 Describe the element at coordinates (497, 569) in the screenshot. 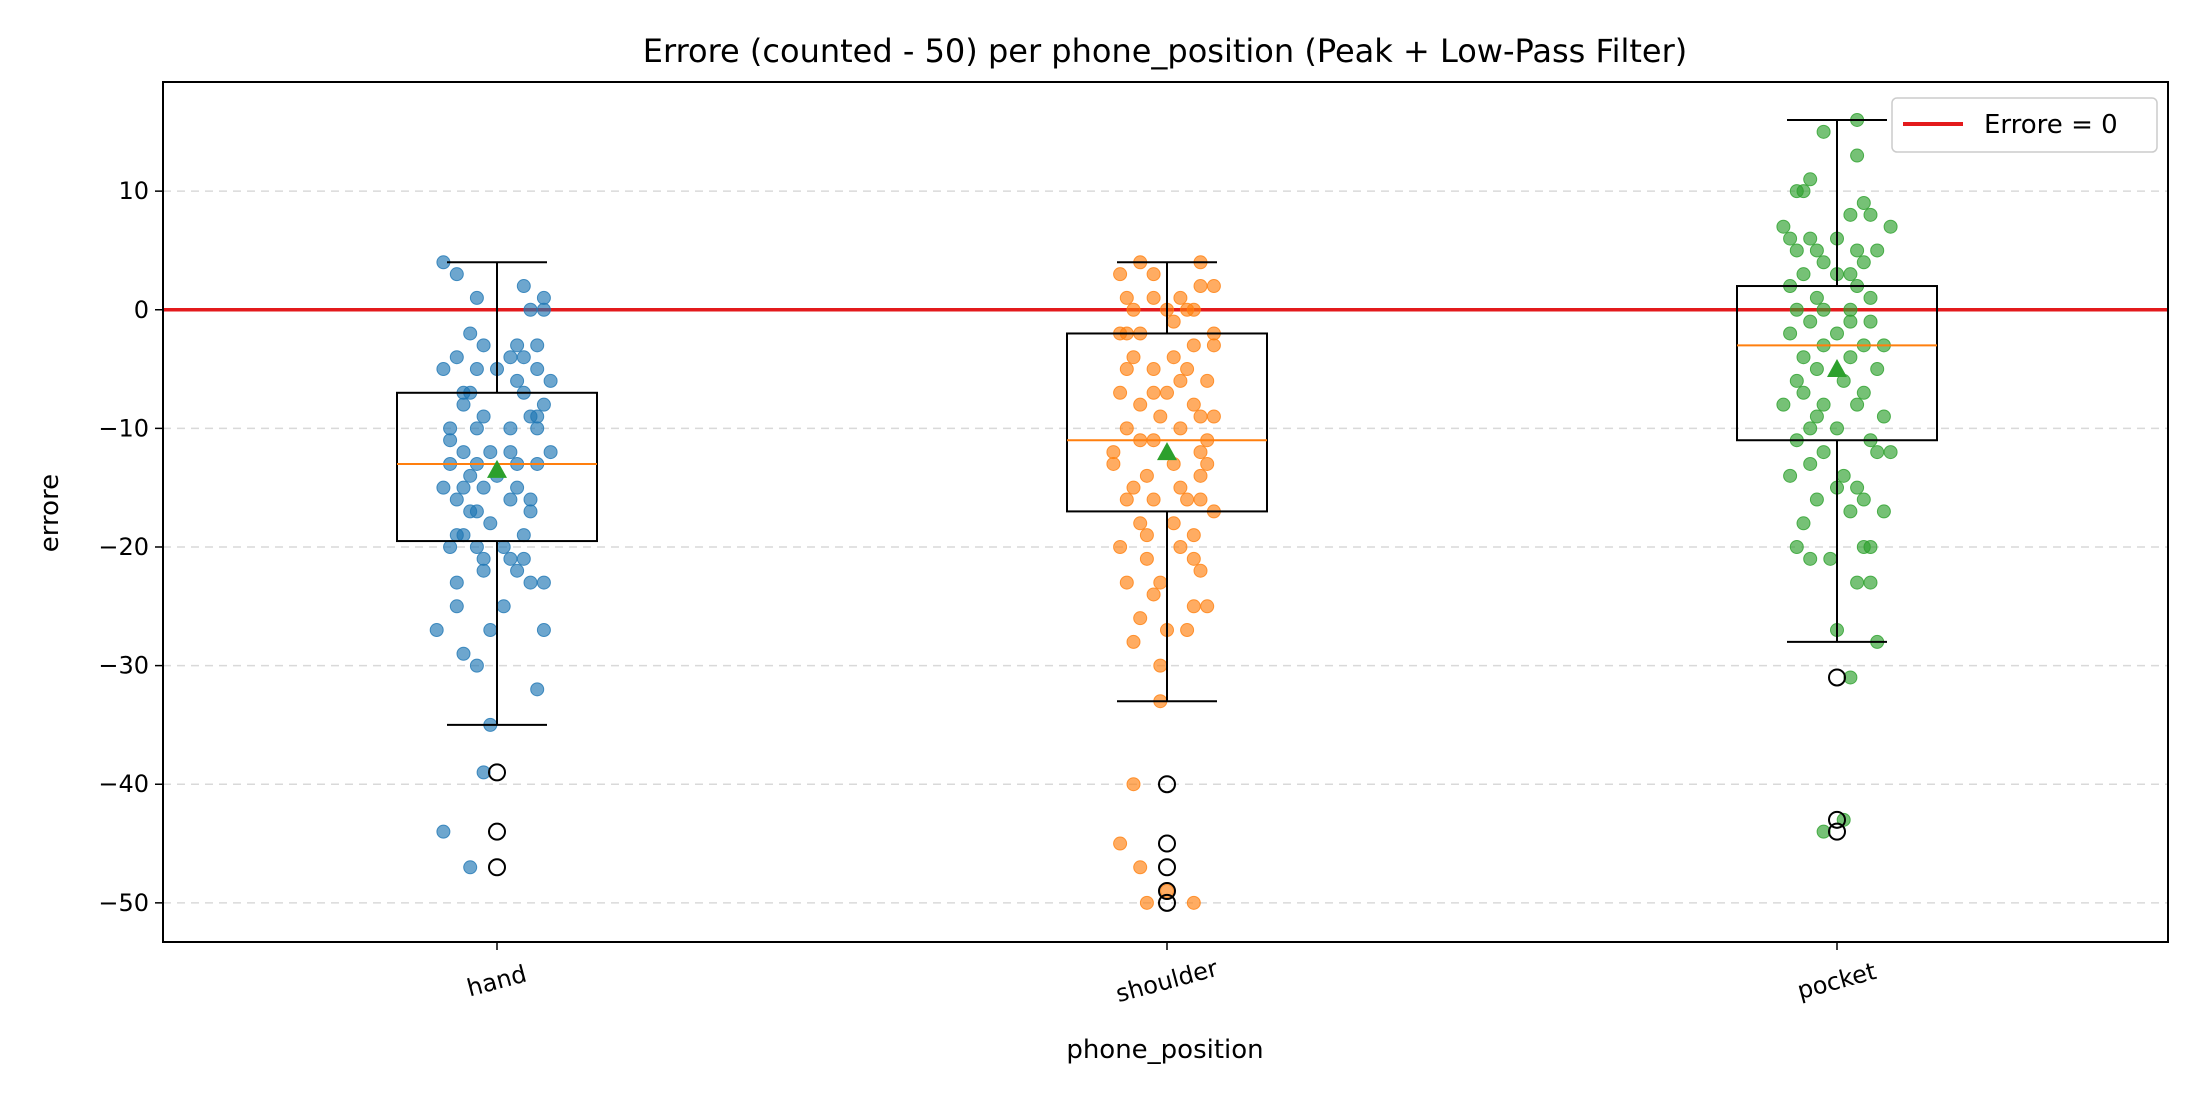

I see `box-hand` at that location.